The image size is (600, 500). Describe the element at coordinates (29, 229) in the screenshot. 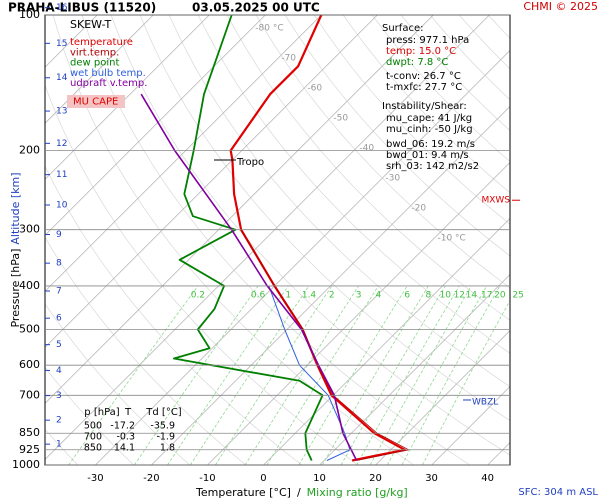

I see `y-tick-label: 300` at that location.